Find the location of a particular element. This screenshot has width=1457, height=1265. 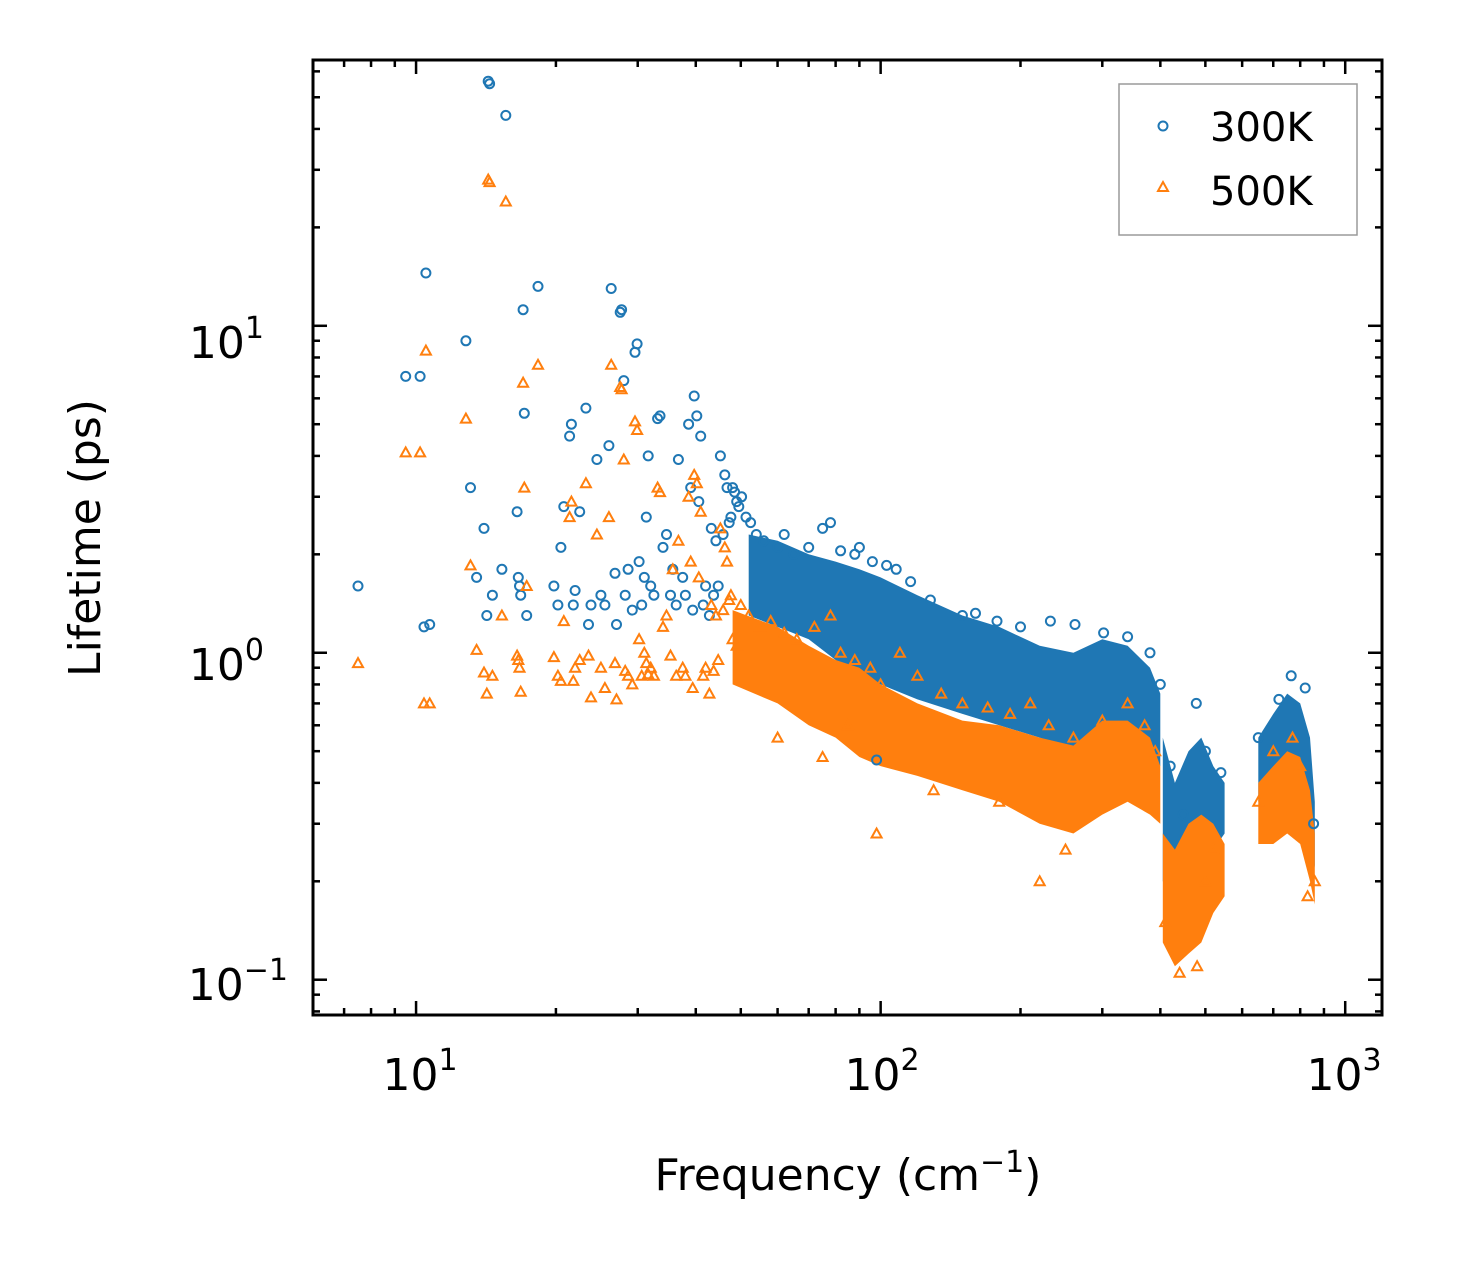

y-tick-label-0.1: 10⁻¹ is located at coordinates (238, 982).